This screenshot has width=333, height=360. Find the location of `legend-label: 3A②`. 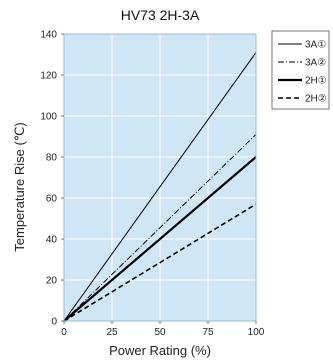

legend-label: 3A② is located at coordinates (315, 63).